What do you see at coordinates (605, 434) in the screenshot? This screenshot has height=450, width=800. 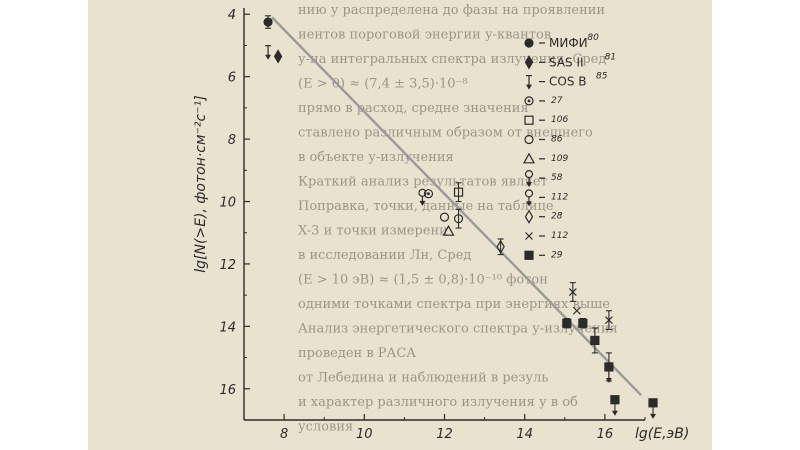 I see `x-tick-label: 16` at bounding box center [605, 434].